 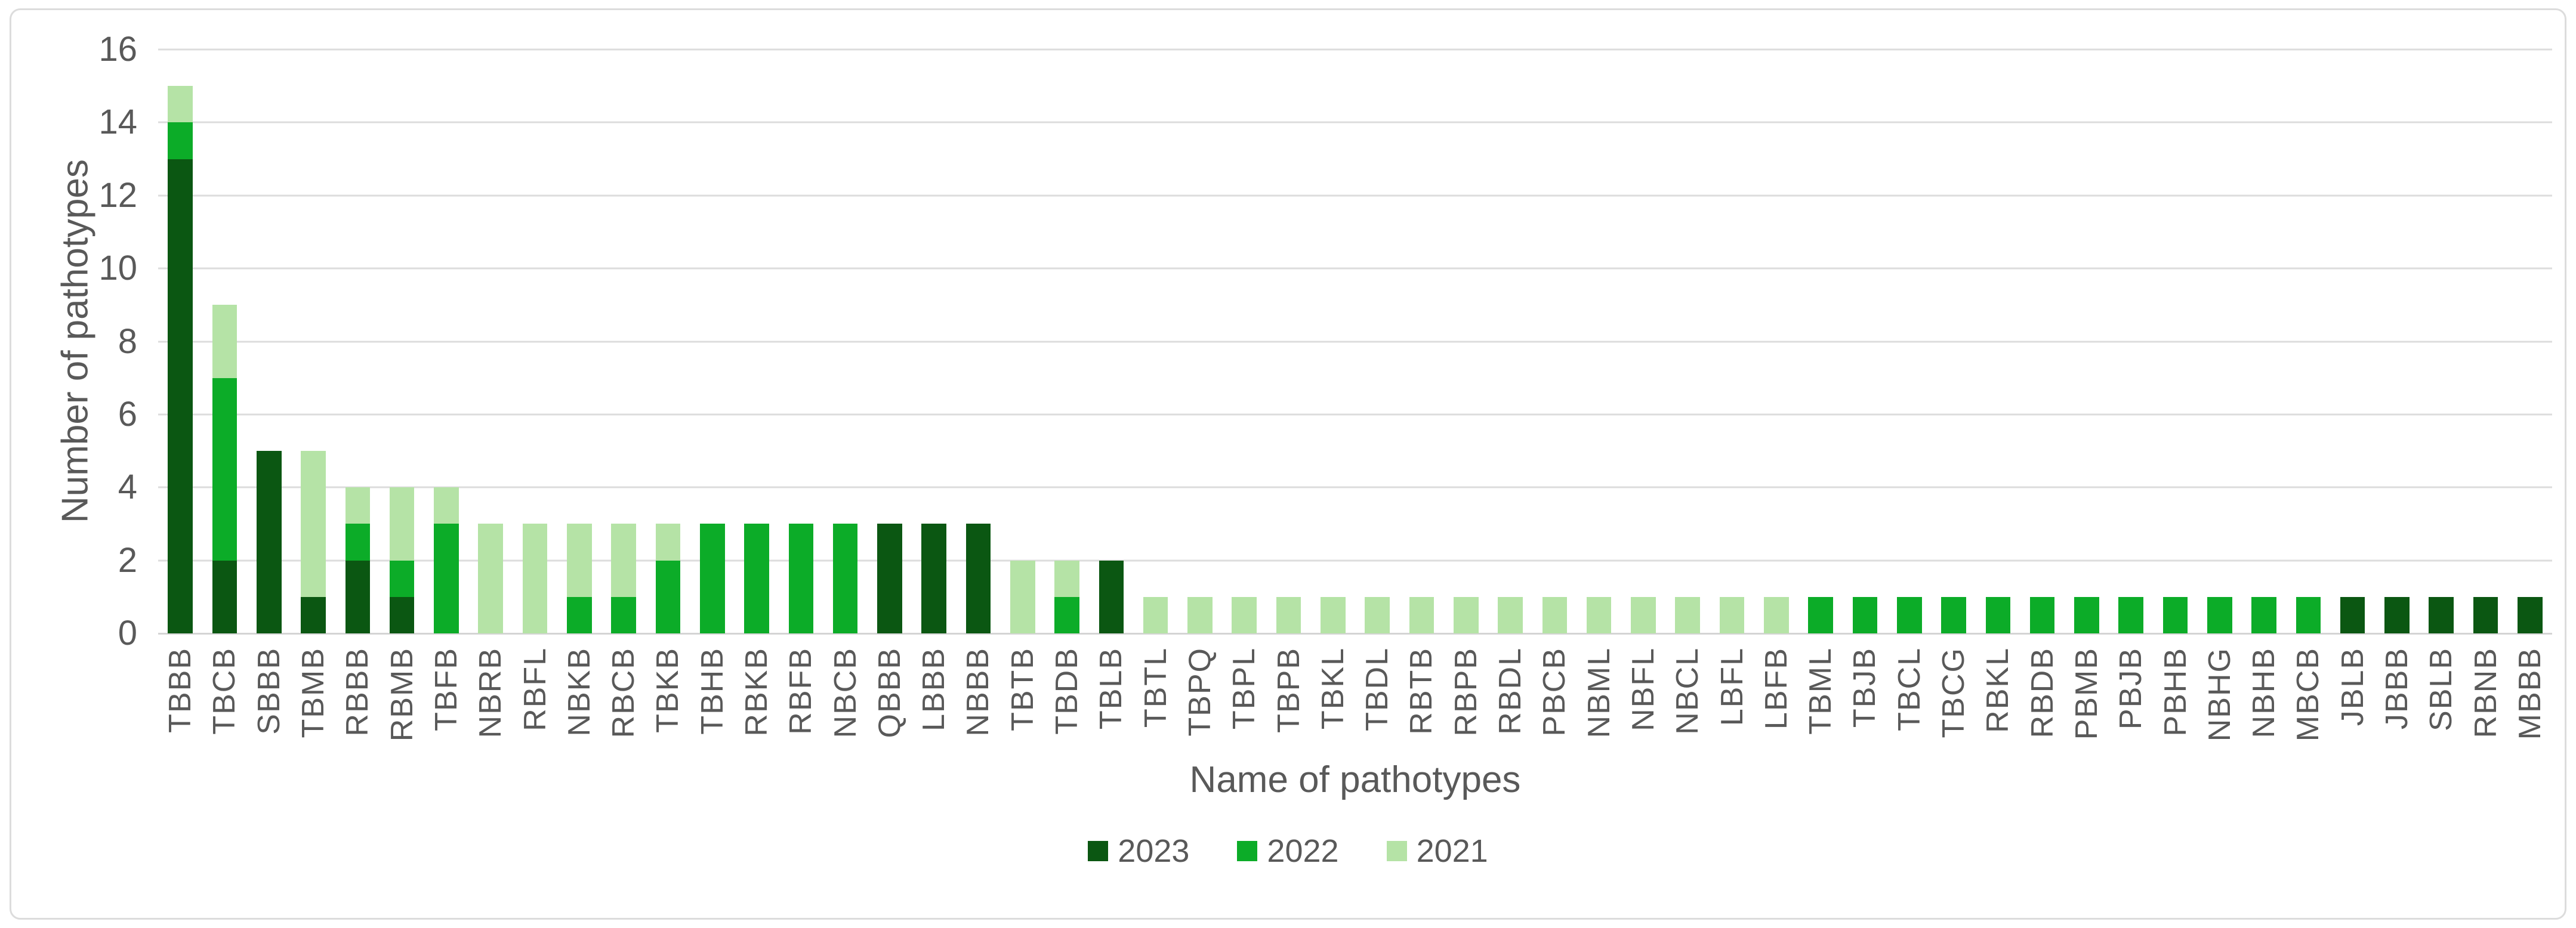 I want to click on bar-TBKB, so click(x=668, y=341).